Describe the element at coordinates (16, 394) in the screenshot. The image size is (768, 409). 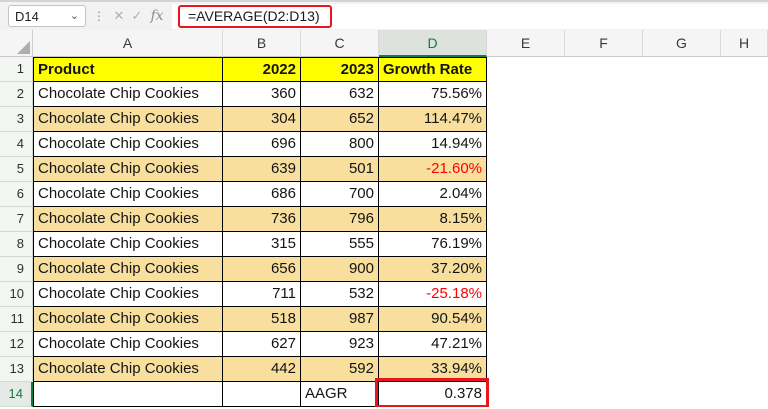
I see `row-header-14: 14` at that location.